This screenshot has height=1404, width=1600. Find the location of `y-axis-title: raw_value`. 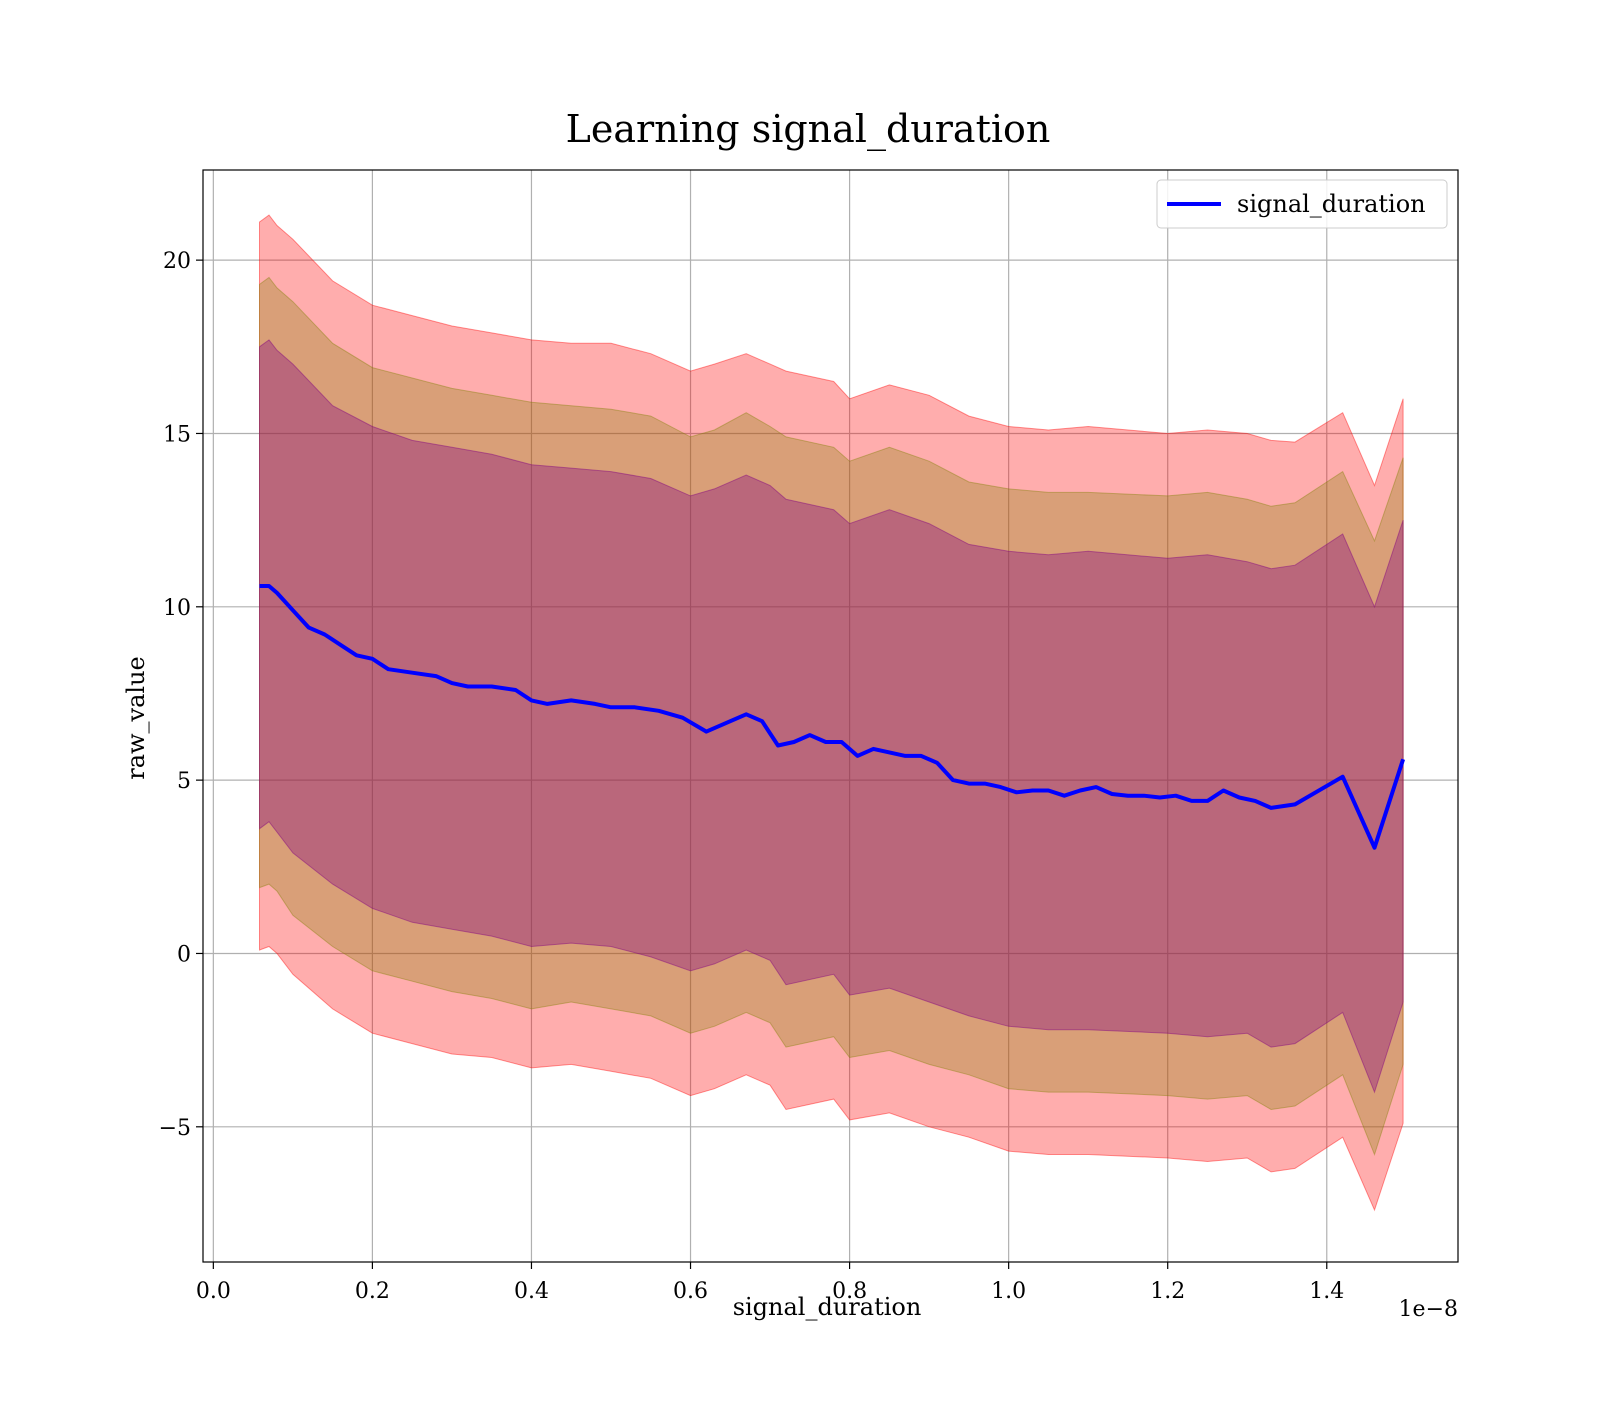

y-axis-title: raw_value is located at coordinates (136, 718).